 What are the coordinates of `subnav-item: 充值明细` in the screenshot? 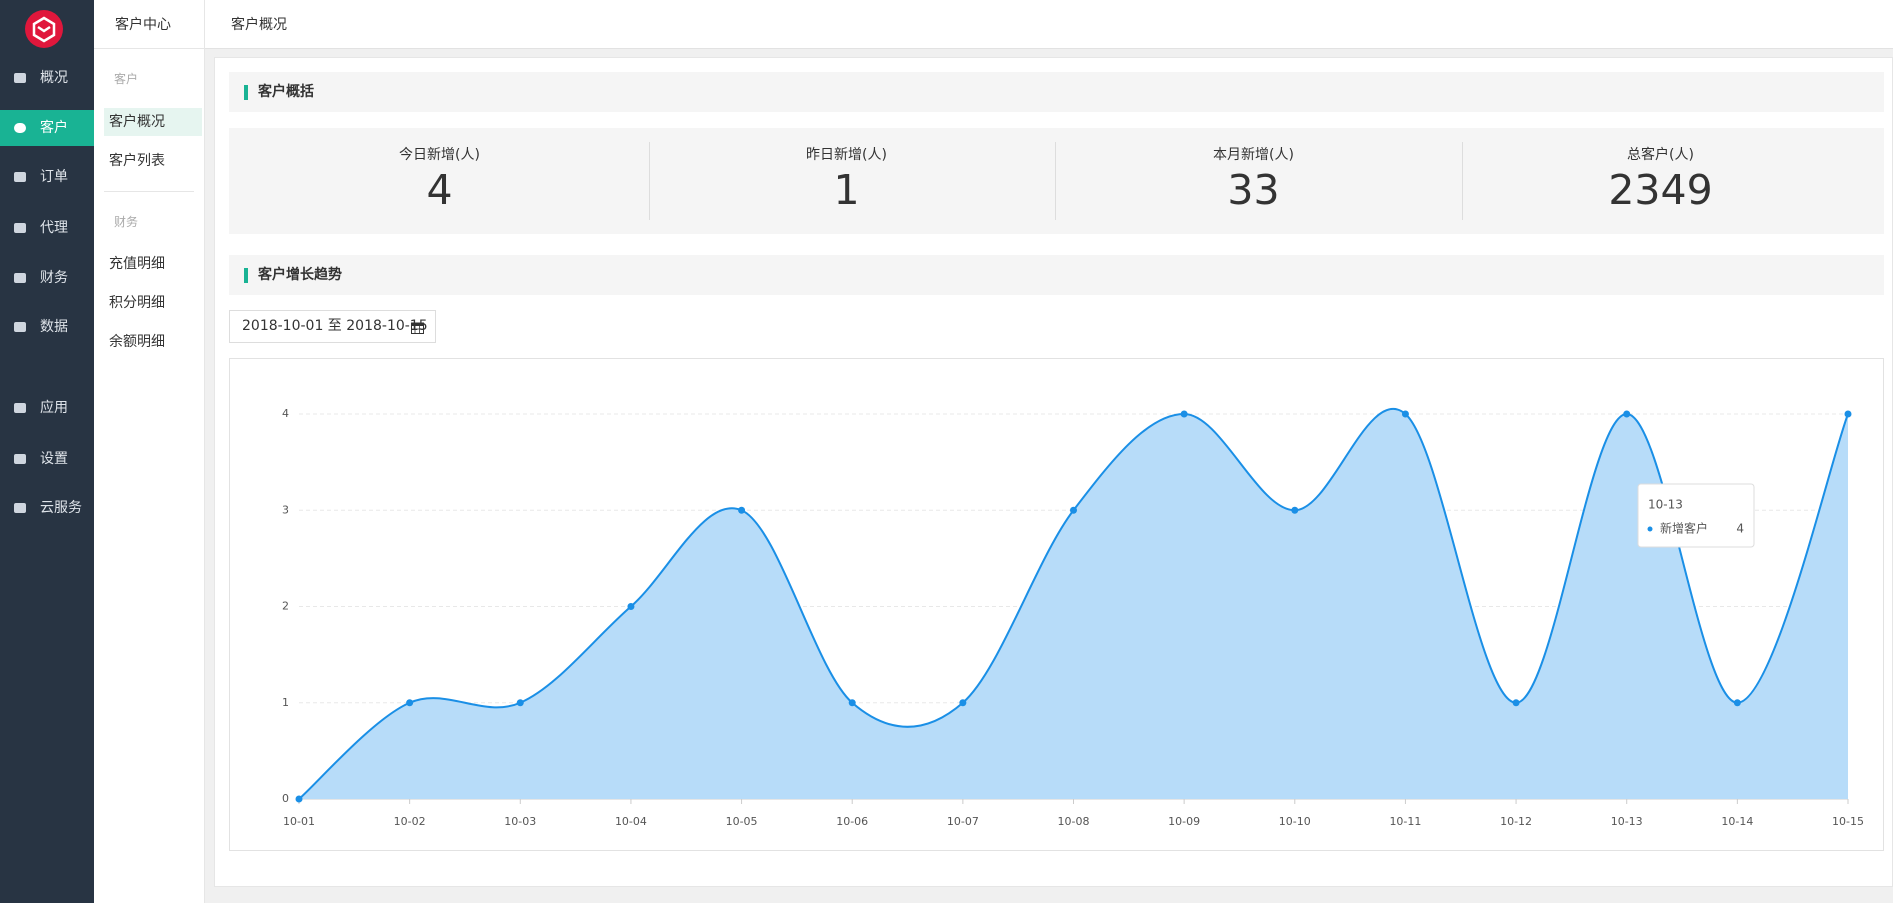 It's located at (137, 264).